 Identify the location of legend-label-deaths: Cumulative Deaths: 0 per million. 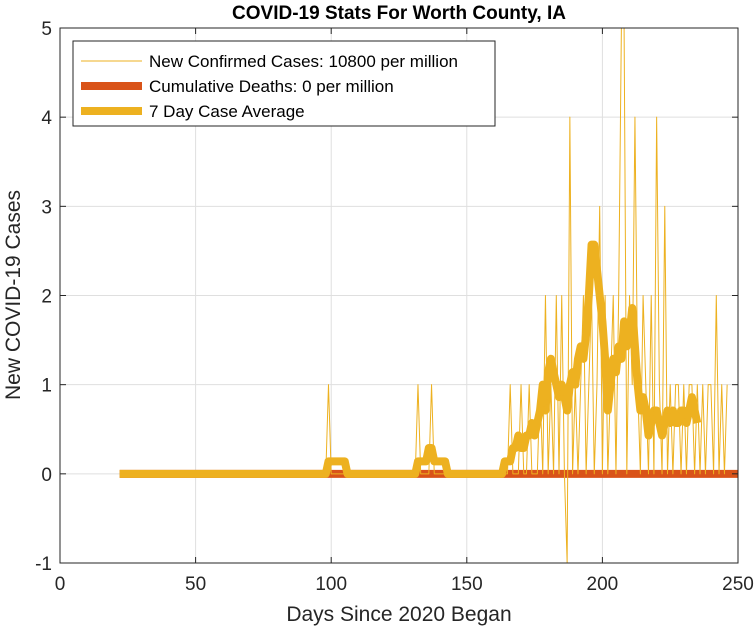
(271, 86).